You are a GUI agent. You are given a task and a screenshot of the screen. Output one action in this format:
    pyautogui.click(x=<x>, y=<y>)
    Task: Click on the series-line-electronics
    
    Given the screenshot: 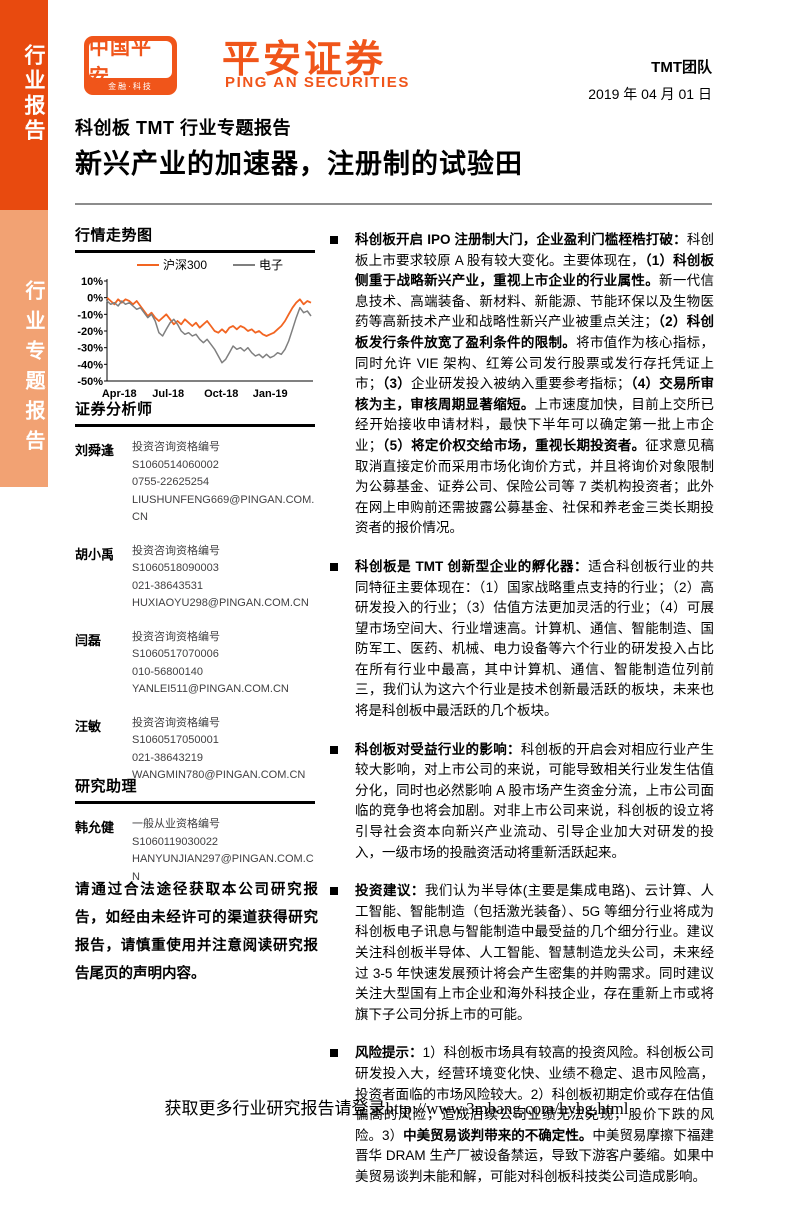 What is the action you would take?
    pyautogui.click(x=209, y=332)
    